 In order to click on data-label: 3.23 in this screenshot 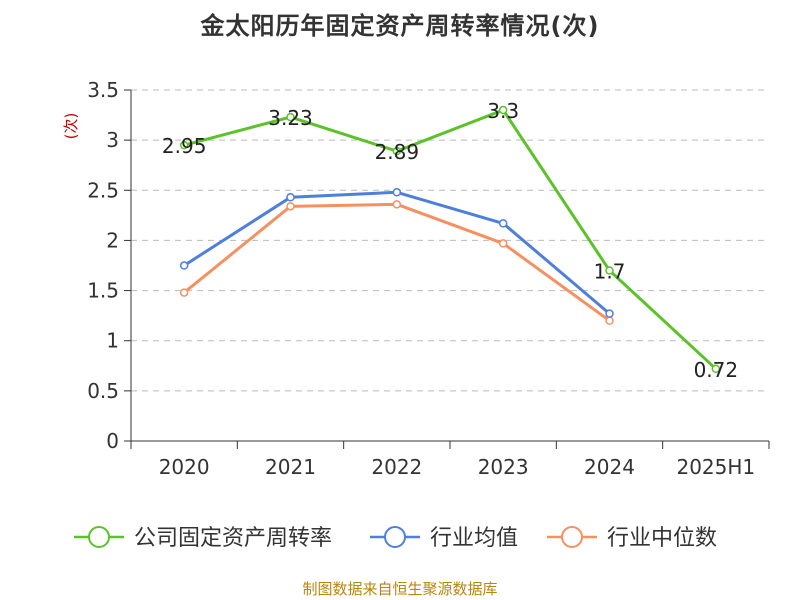, I will do `click(290, 118)`.